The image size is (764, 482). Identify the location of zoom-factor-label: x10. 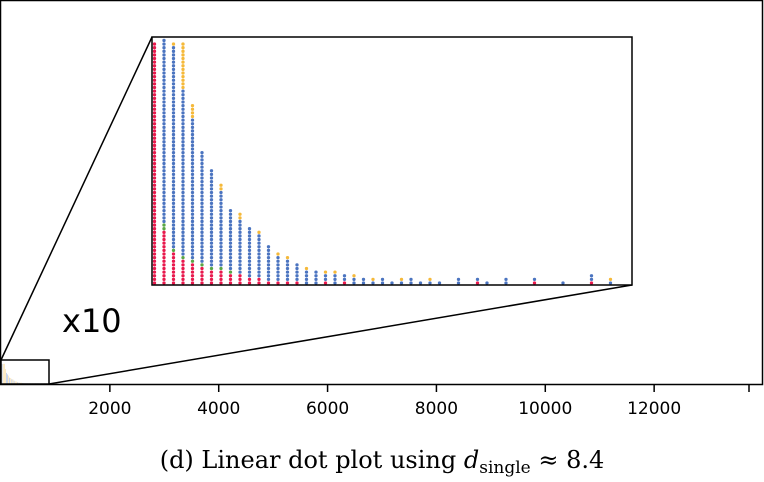
(92, 321).